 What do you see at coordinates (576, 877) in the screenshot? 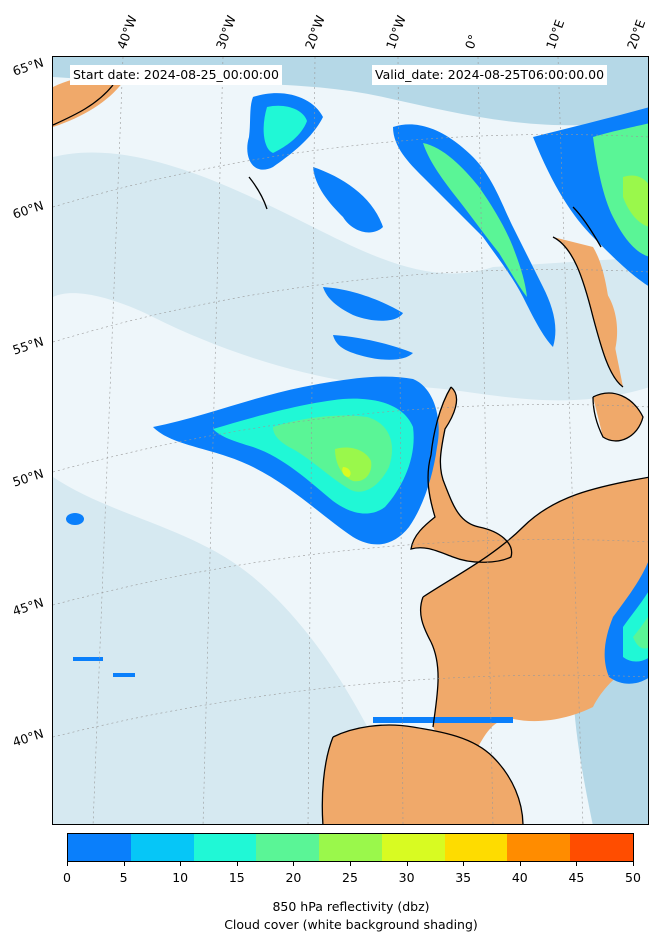
I see `colorbar-tick-label: 45` at bounding box center [576, 877].